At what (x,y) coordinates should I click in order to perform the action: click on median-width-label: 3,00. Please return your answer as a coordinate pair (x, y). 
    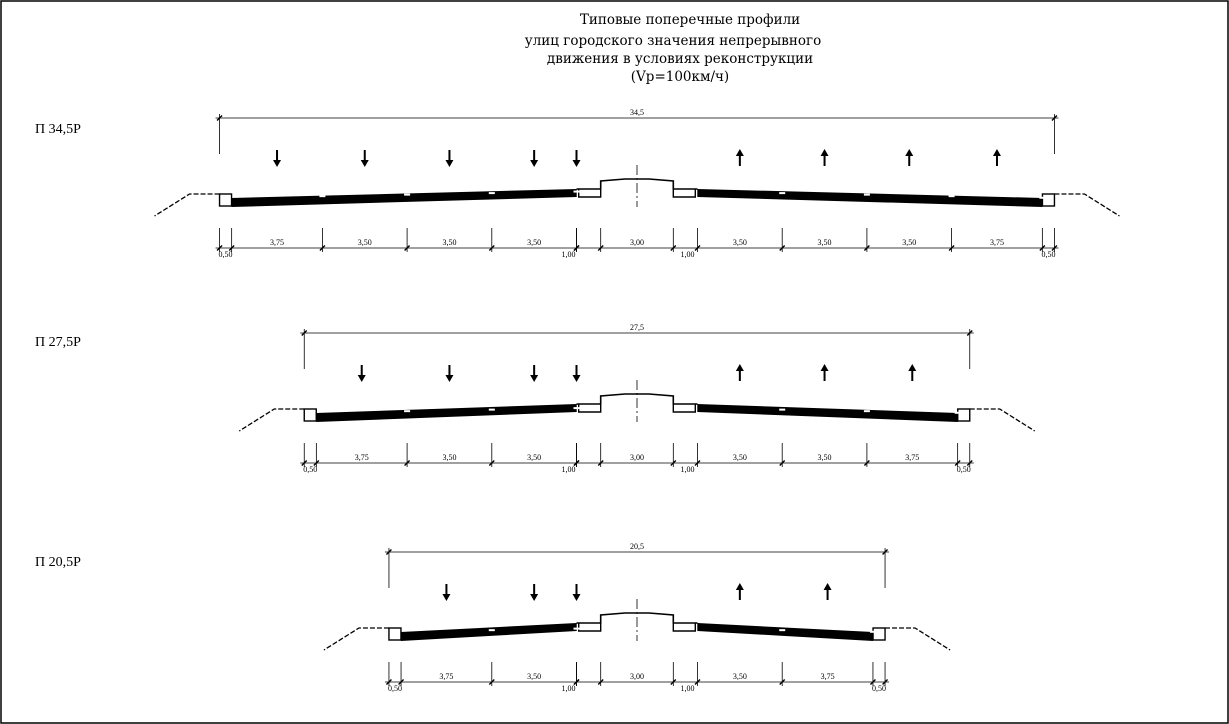
    Looking at the image, I should click on (637, 457).